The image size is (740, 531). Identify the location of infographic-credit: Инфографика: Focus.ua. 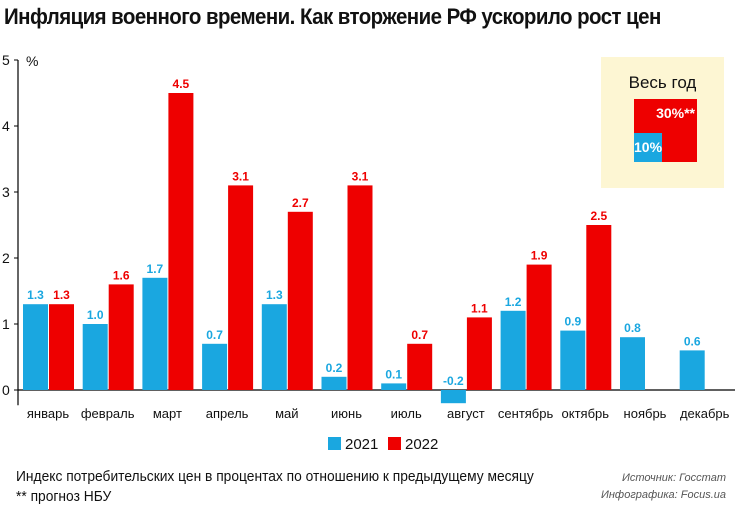
(663, 495).